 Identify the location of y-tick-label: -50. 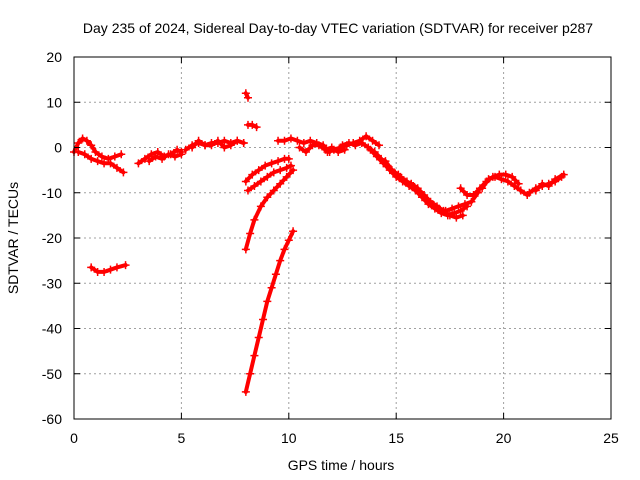
(52, 374).